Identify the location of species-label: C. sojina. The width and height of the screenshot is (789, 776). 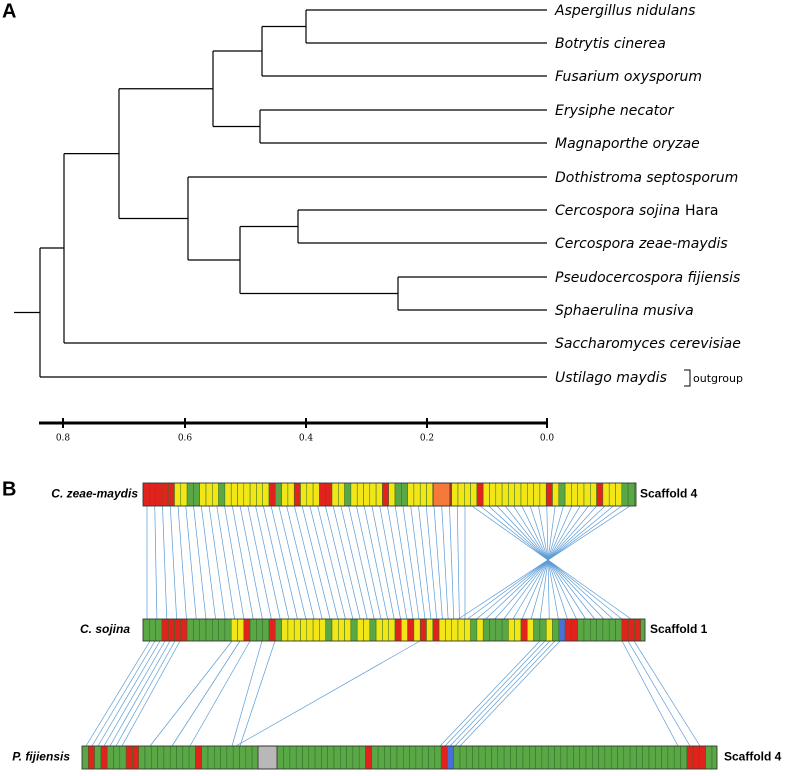
(105, 629).